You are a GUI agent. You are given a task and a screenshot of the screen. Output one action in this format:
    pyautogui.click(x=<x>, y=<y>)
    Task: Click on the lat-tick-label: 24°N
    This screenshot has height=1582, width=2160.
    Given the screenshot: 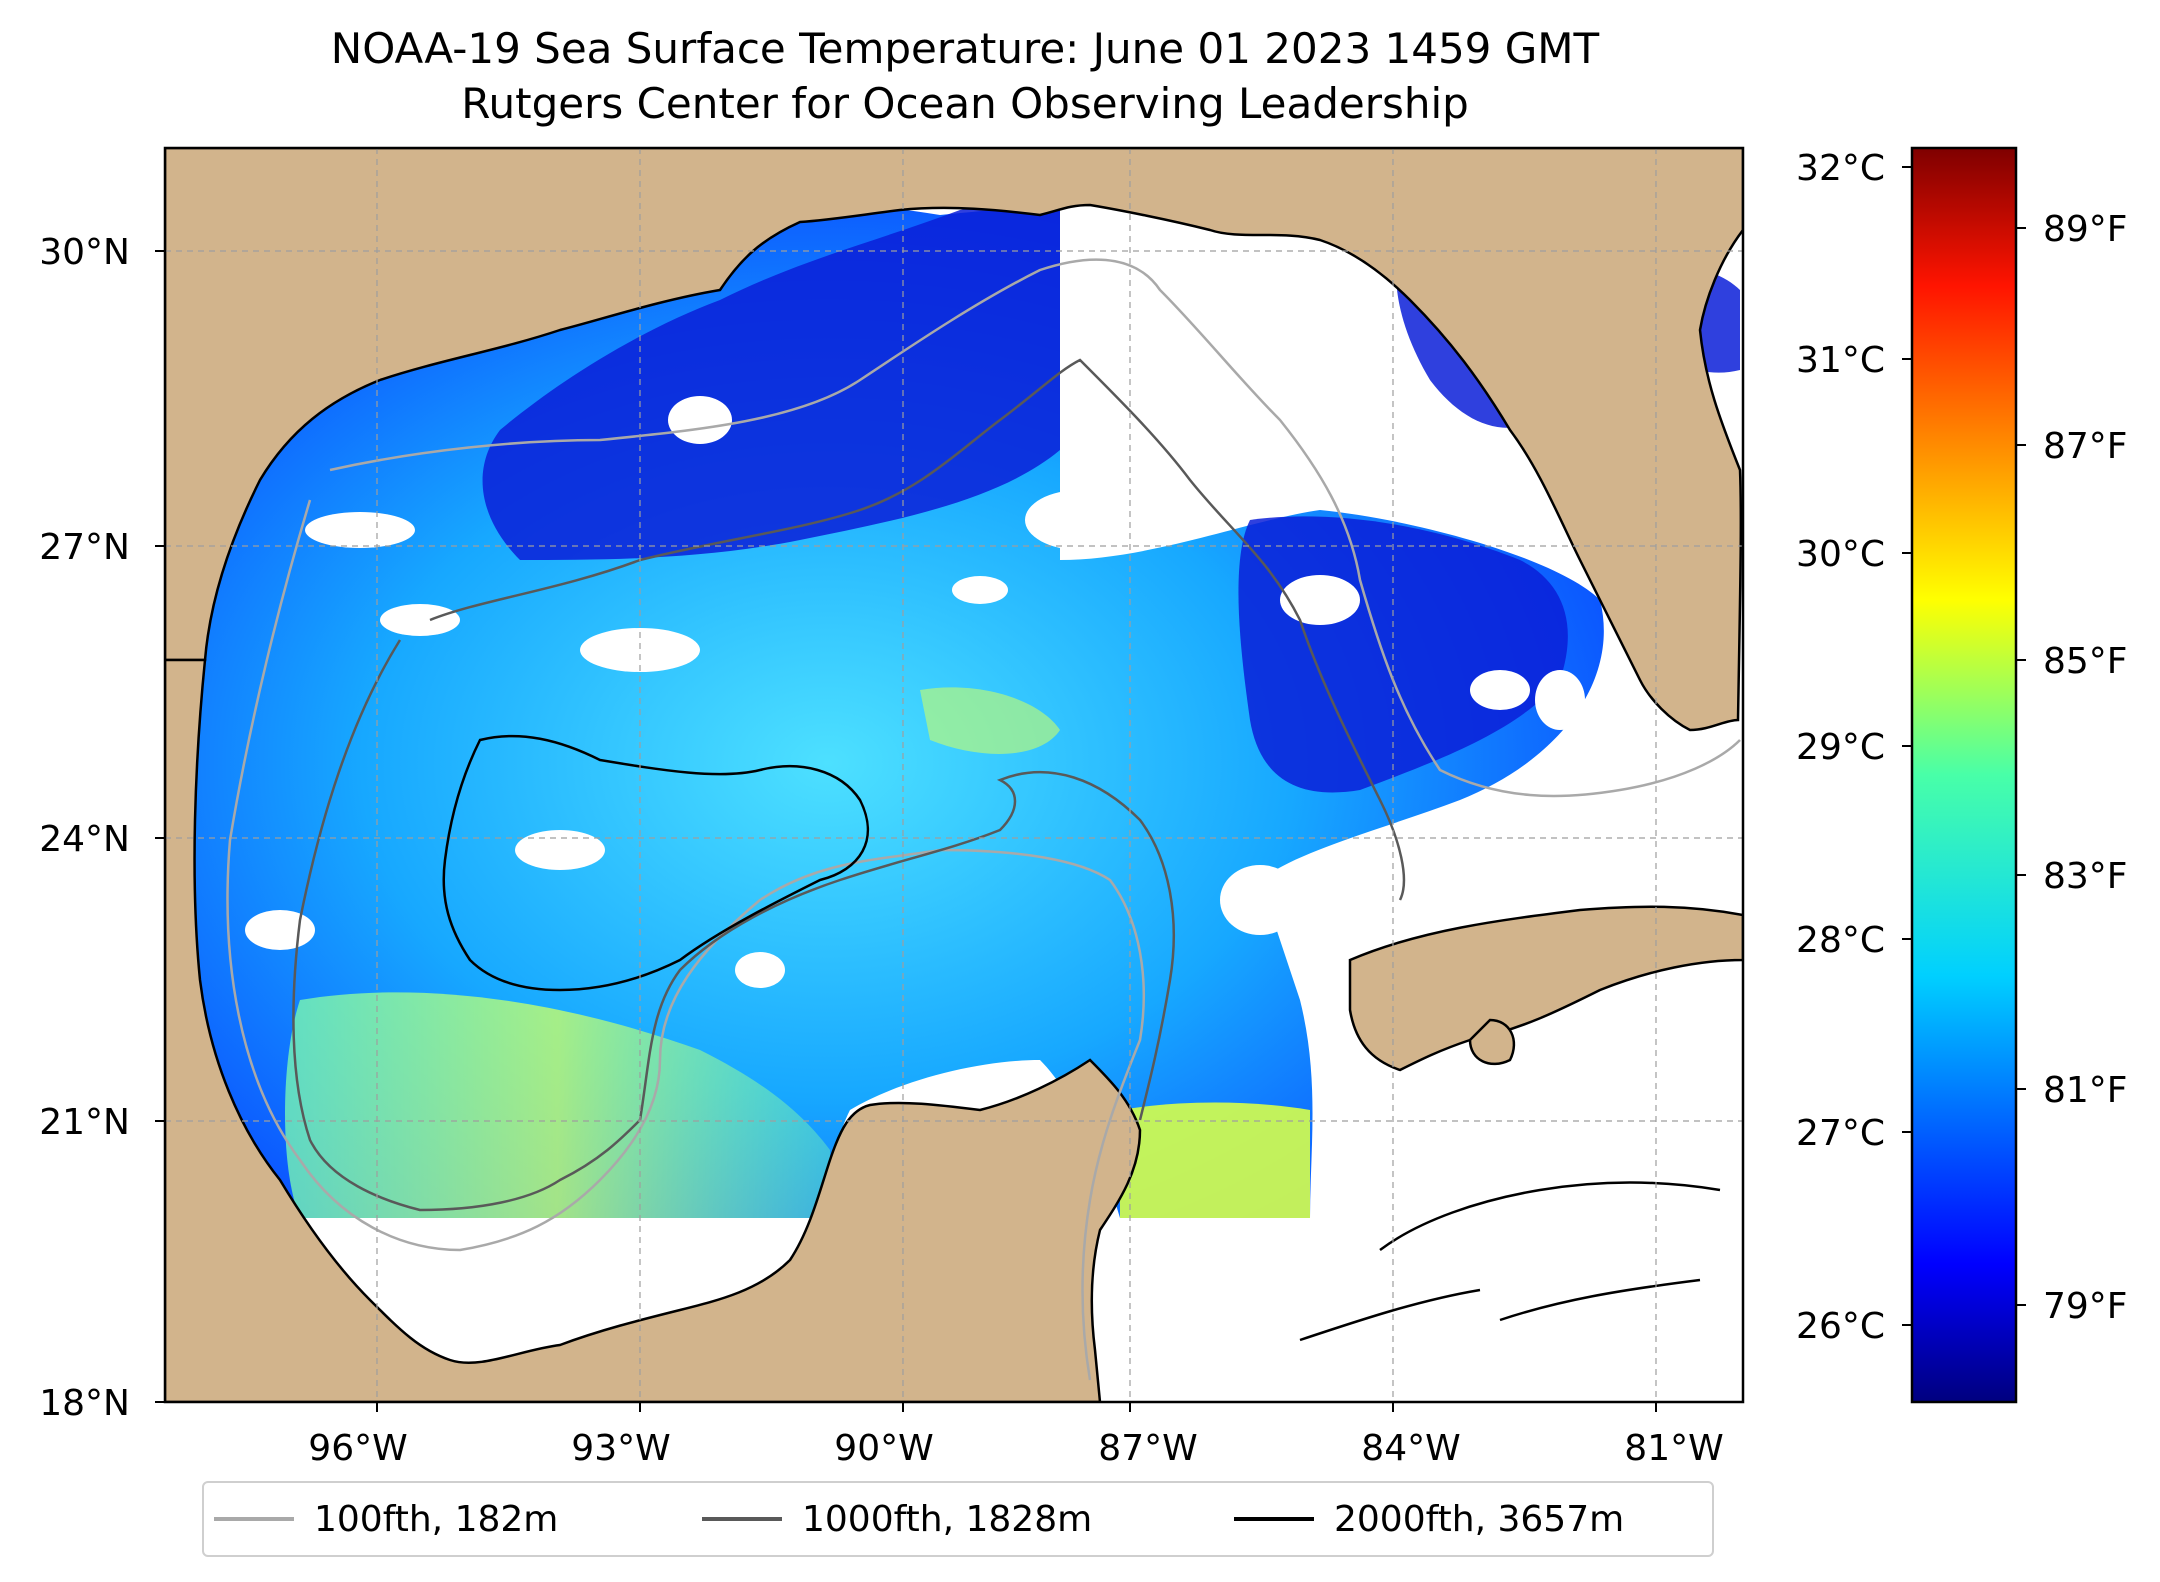 What is the action you would take?
    pyautogui.click(x=84, y=839)
    